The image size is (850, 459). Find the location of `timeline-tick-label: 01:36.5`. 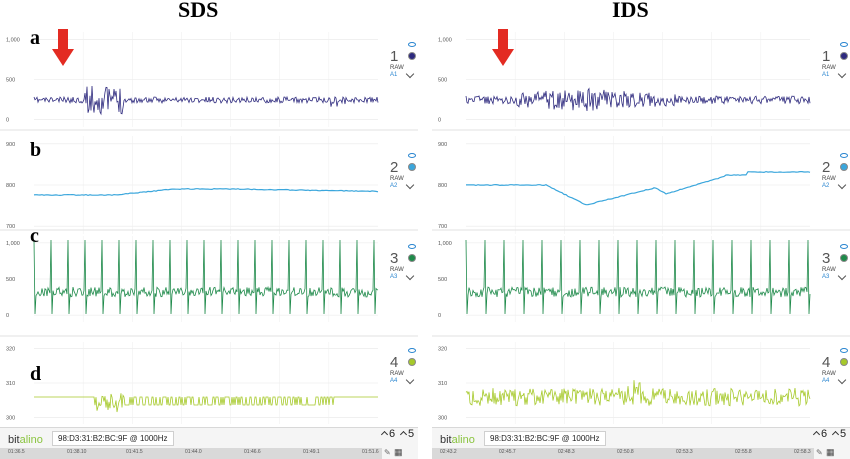

timeline-tick-label: 01:36.5 is located at coordinates (16, 452).